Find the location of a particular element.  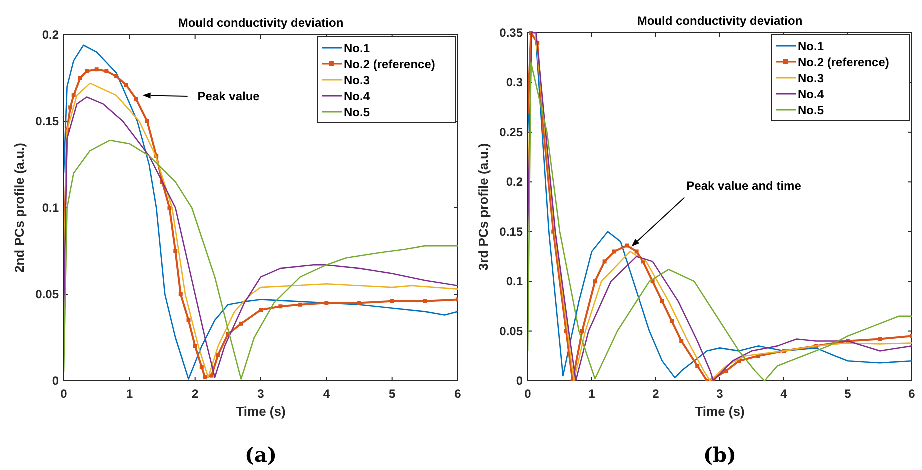

y-tick-label: 0.3 is located at coordinates (515, 83).